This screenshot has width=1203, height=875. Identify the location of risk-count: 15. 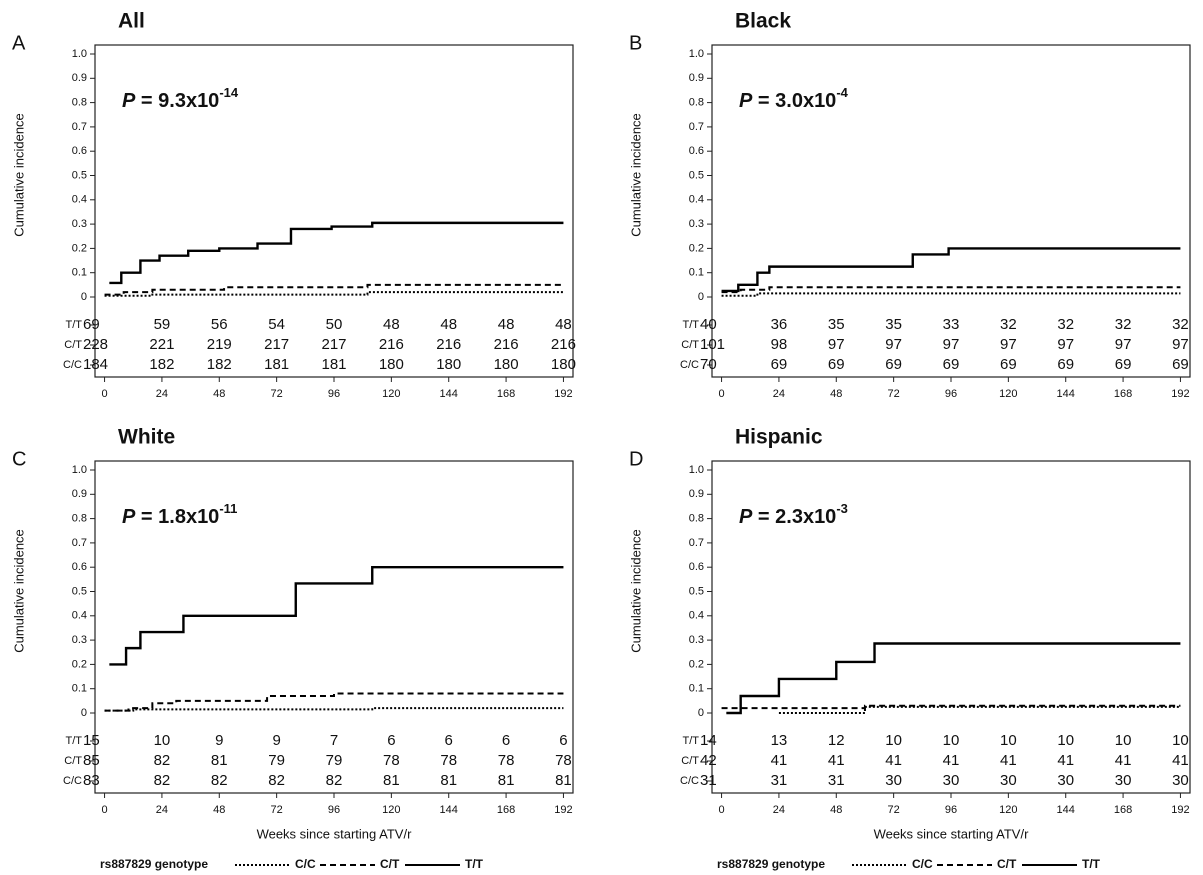
(91, 740).